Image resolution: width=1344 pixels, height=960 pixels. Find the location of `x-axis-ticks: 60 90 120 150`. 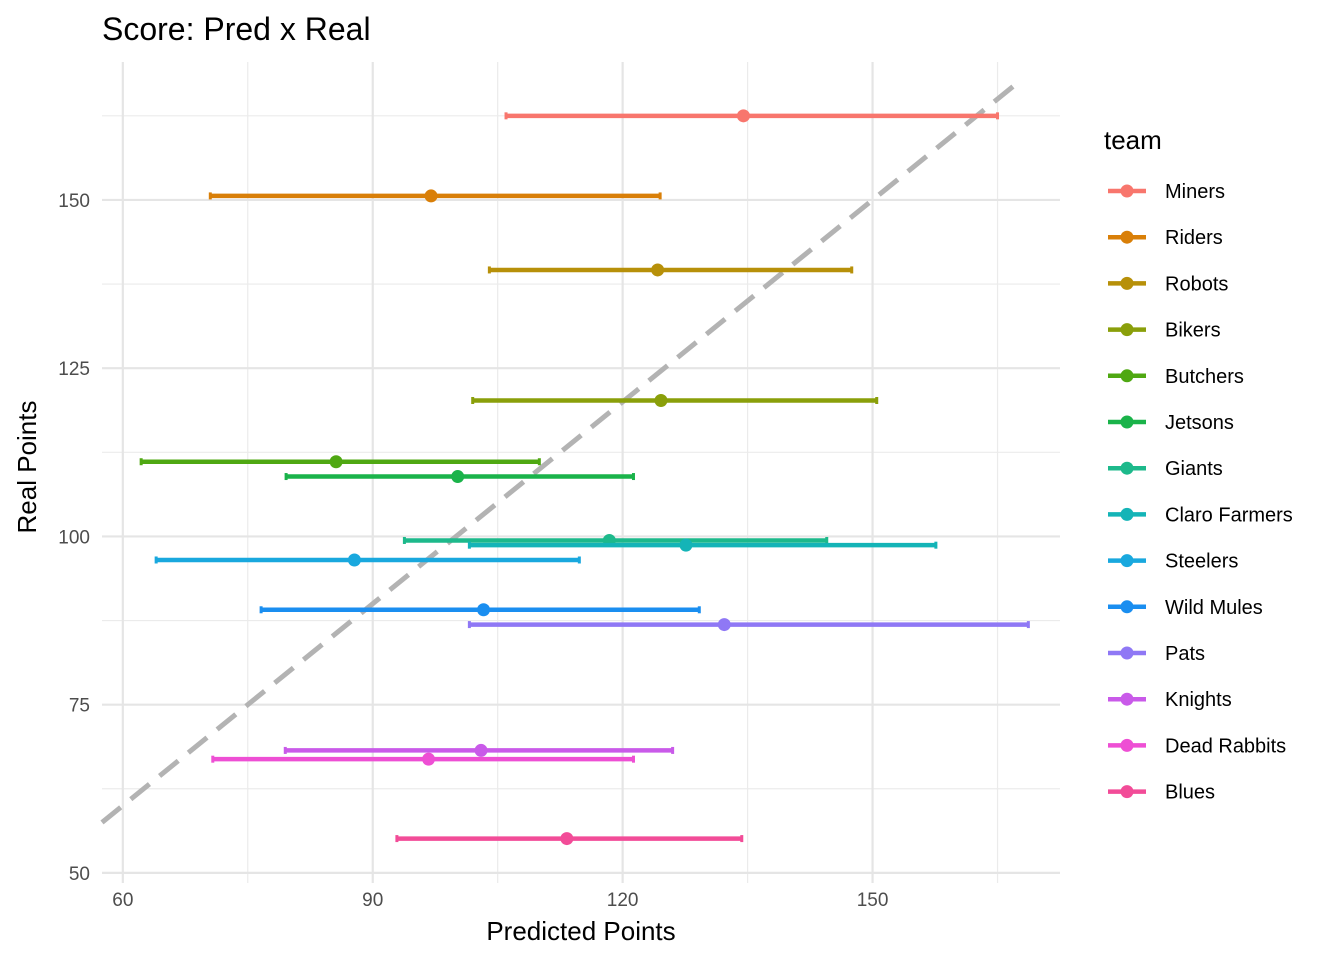

x-axis-ticks: 60 90 120 150 is located at coordinates (500, 900).